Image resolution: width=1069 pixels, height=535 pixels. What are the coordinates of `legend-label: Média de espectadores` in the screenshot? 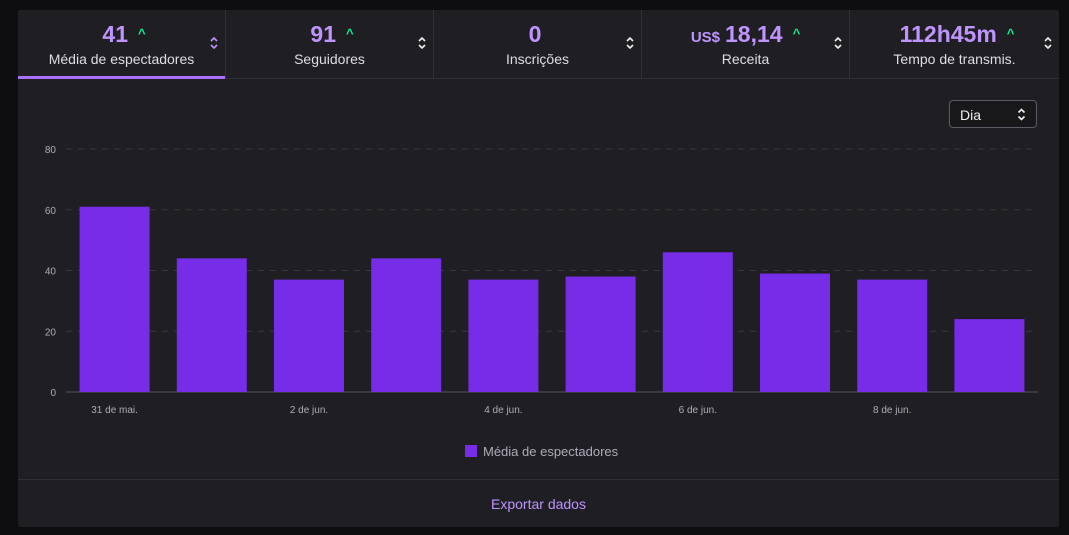 It's located at (551, 451).